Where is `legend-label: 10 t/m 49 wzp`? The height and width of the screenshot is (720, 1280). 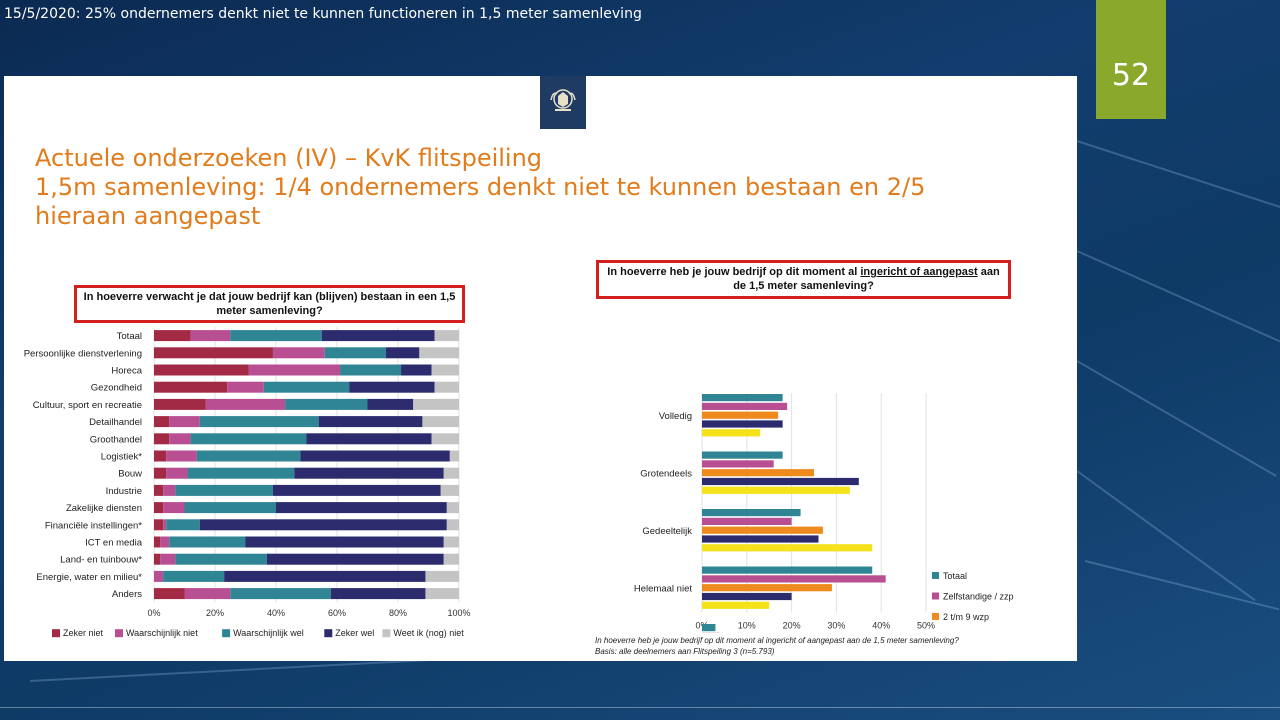
legend-label: 10 t/m 49 wzp is located at coordinates (971, 633).